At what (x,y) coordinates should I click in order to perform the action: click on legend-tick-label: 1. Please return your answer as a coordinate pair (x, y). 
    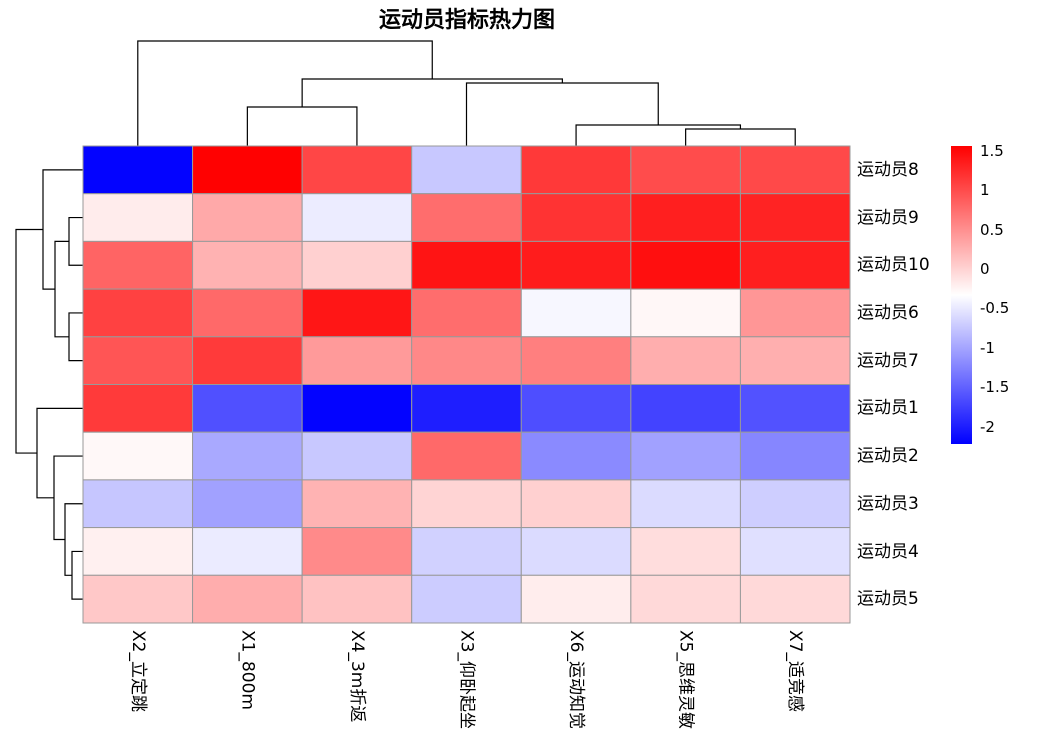
    Looking at the image, I should click on (985, 190).